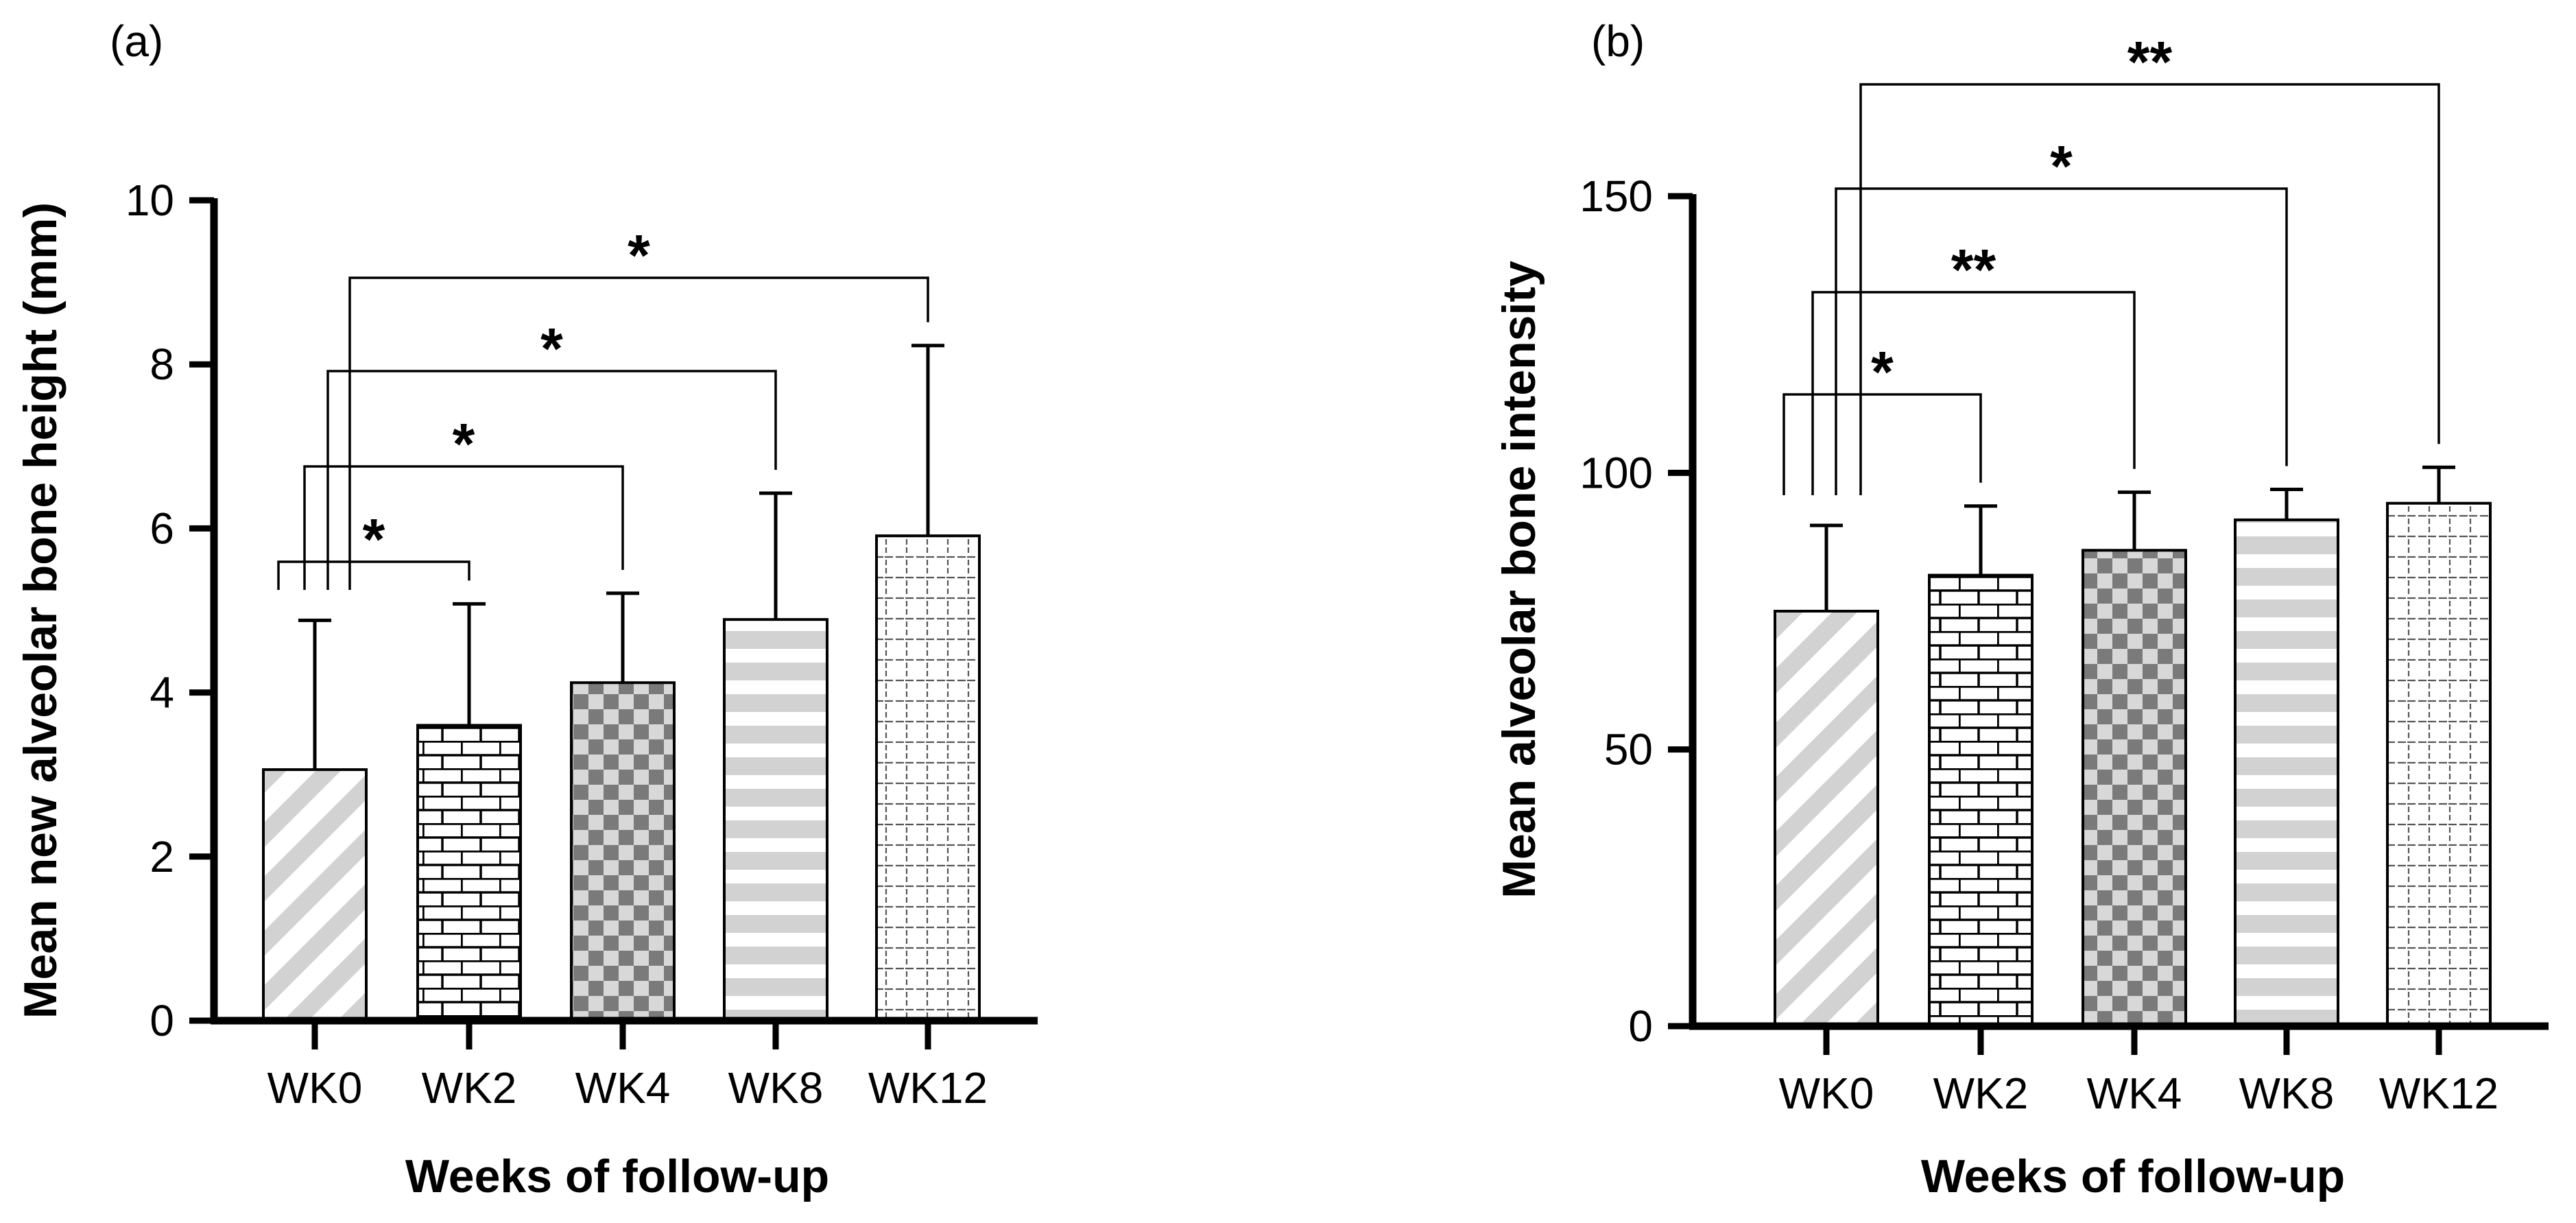  I want to click on significance-brackets: * * * *, so click(603, 406).